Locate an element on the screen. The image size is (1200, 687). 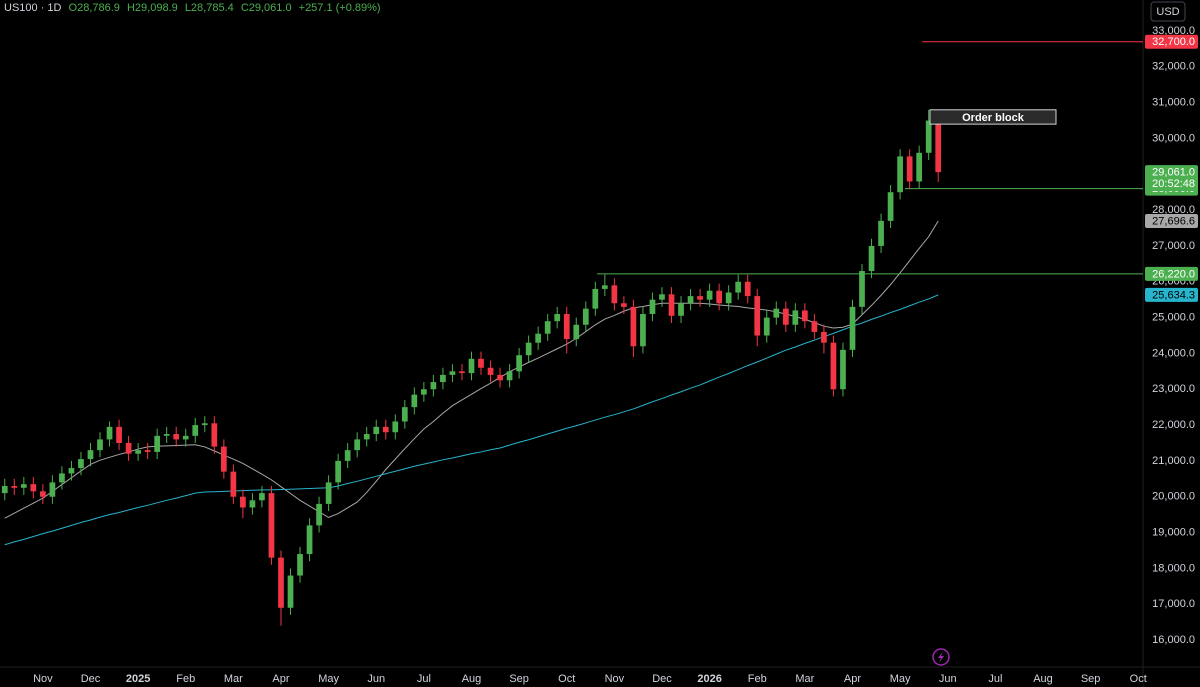
currency-label: USD is located at coordinates (1167, 12).